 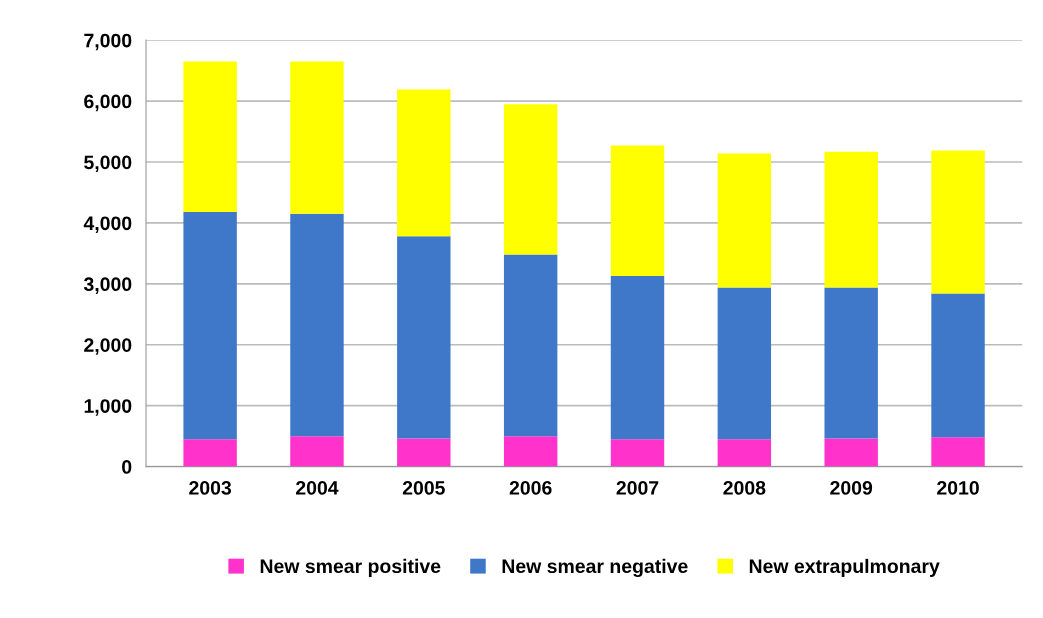 I want to click on legend-label: New extrapulmonary, so click(x=844, y=567).